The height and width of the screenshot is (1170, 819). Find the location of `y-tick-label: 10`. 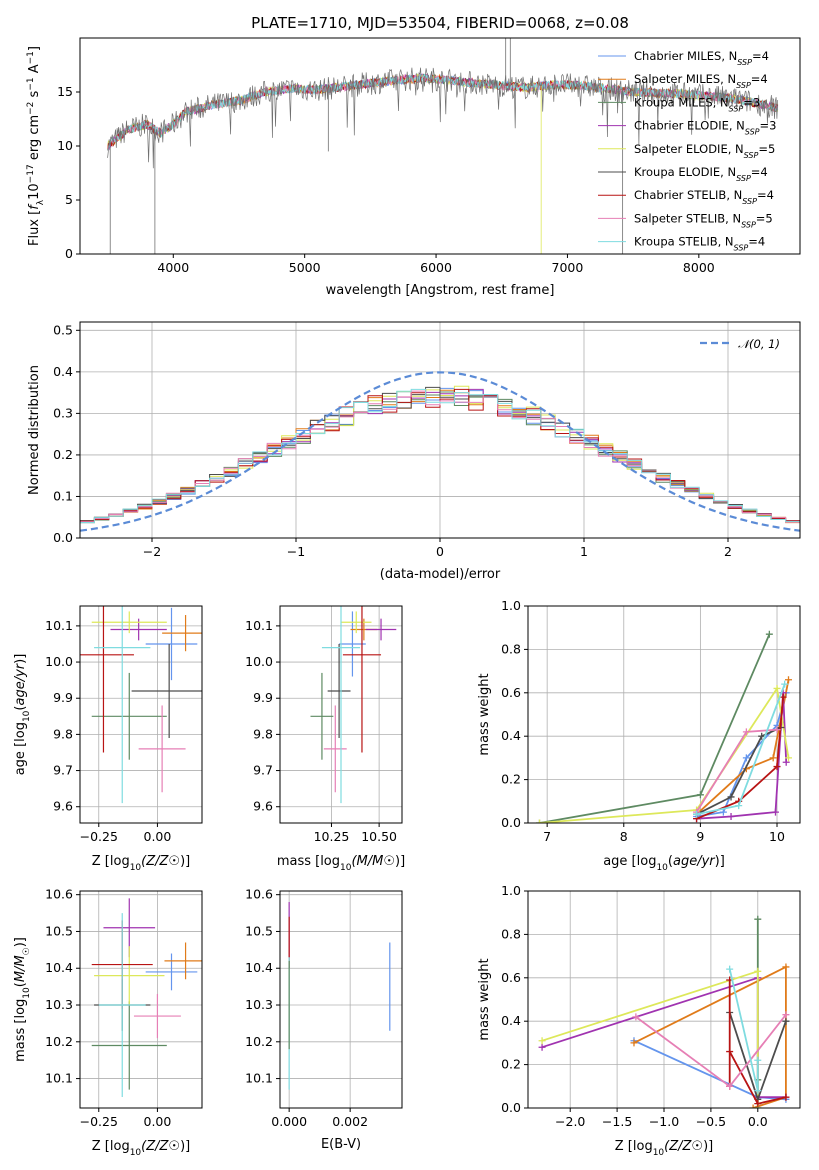

y-tick-label: 10 is located at coordinates (65, 145).